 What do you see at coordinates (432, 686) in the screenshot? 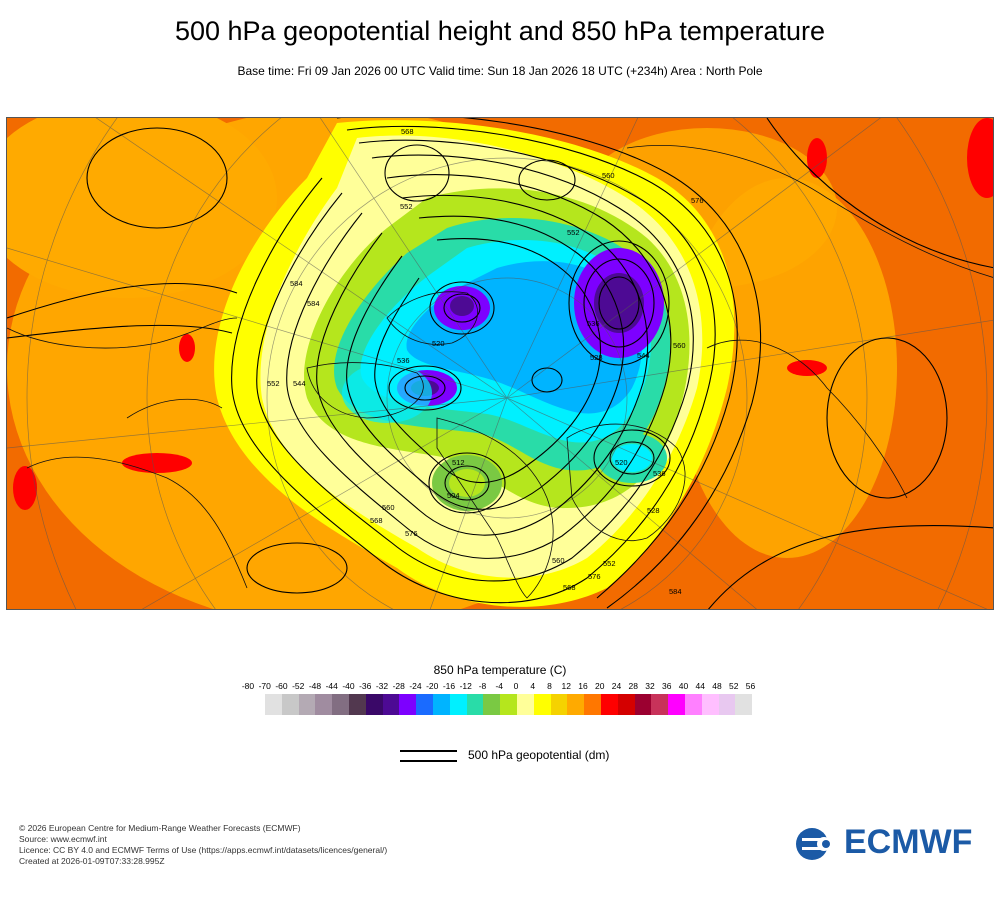
I see `colorbar-tick-label: -20` at bounding box center [432, 686].